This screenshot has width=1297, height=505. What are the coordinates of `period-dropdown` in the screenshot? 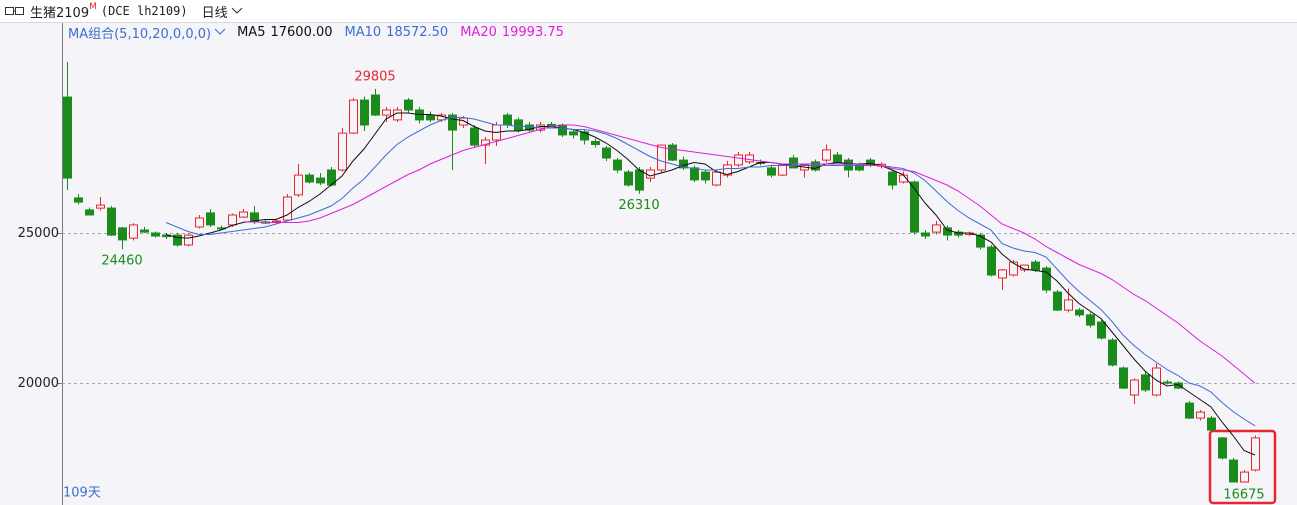 It's located at (237, 11).